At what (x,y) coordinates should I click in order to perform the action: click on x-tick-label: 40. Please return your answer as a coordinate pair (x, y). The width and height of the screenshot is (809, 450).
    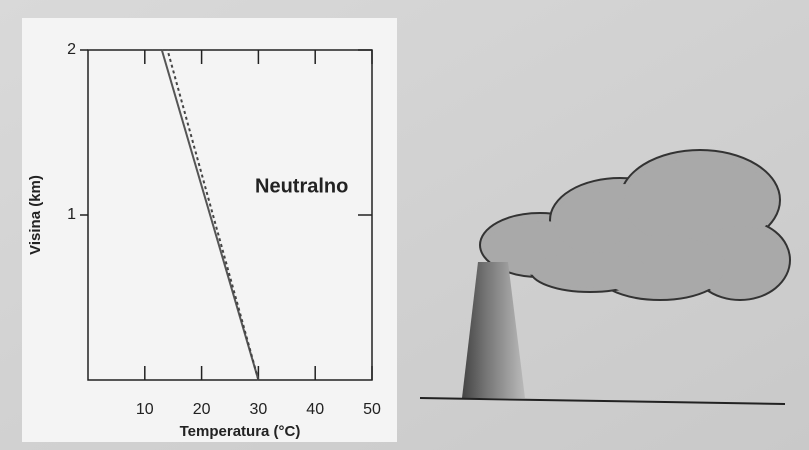
    Looking at the image, I should click on (315, 409).